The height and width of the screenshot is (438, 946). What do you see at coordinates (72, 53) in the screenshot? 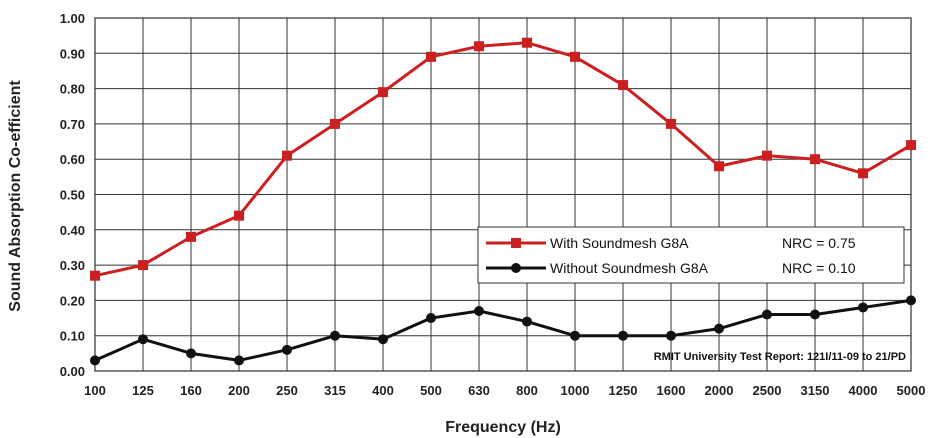
I see `y-tick-label: 0.90` at bounding box center [72, 53].